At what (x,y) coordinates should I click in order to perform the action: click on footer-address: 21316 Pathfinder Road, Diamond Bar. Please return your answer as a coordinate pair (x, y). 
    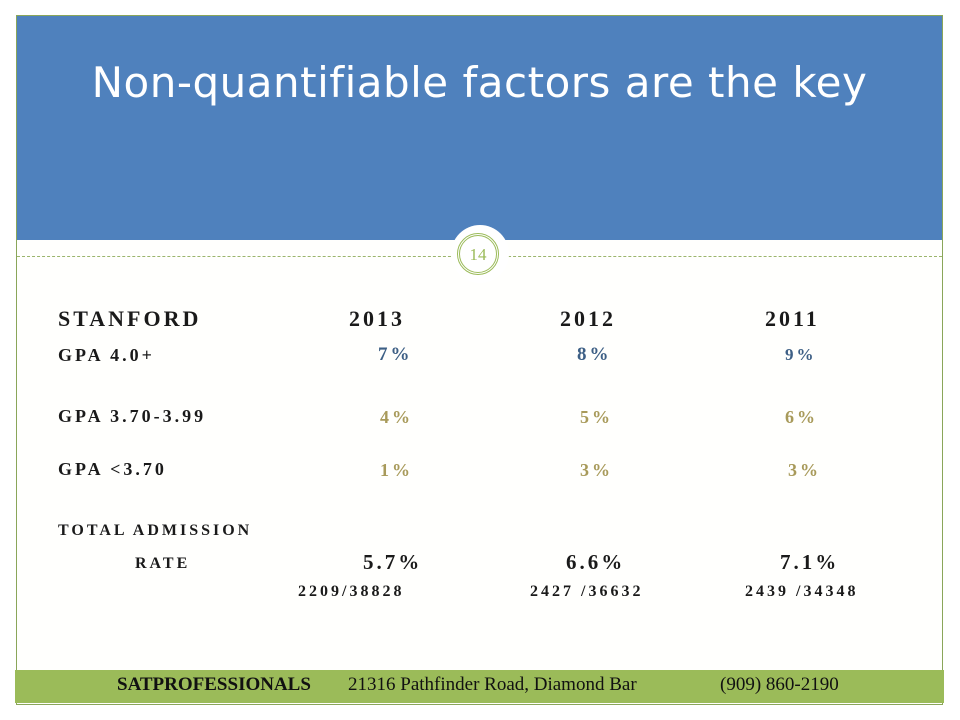
    Looking at the image, I should click on (492, 684).